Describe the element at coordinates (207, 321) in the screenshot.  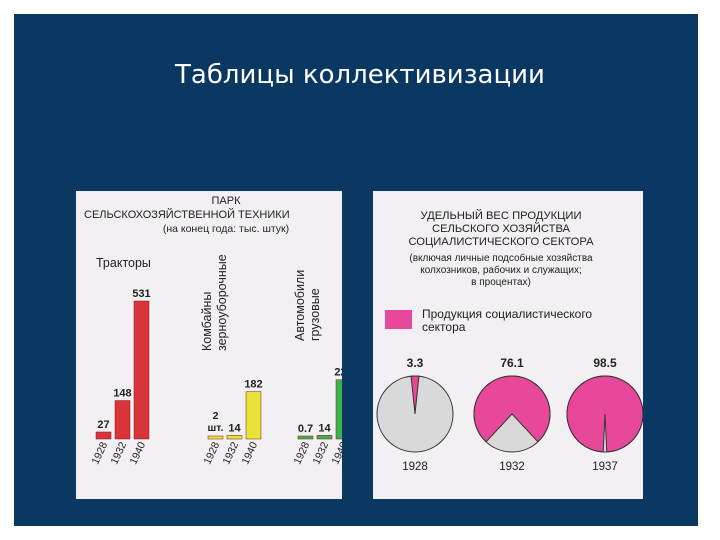
I see `bar-group-label: Комбайны` at that location.